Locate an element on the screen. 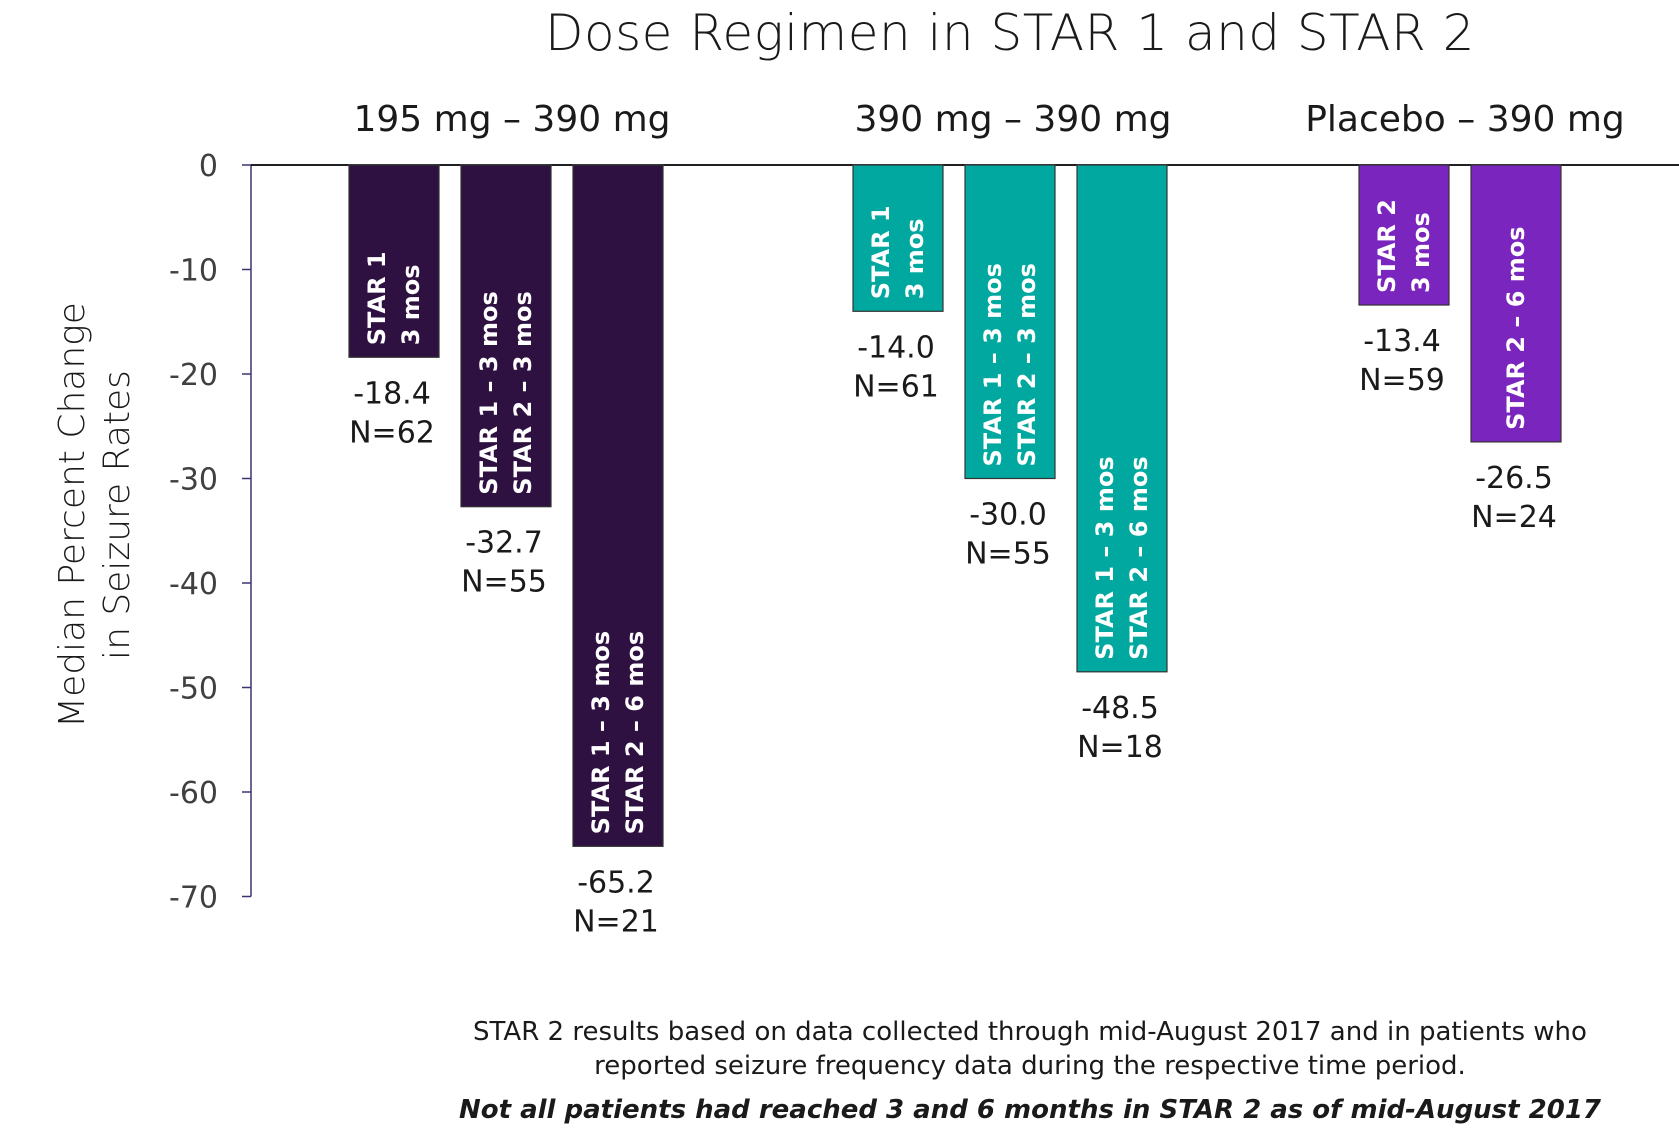  data-label-value: -18.4 is located at coordinates (392, 393).